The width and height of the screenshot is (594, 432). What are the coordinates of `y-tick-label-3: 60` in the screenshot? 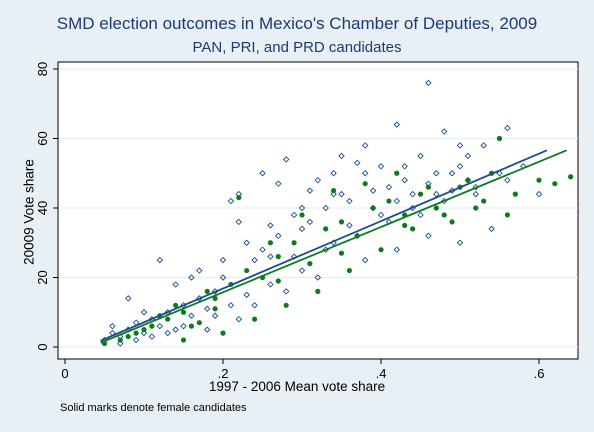 It's located at (42, 138).